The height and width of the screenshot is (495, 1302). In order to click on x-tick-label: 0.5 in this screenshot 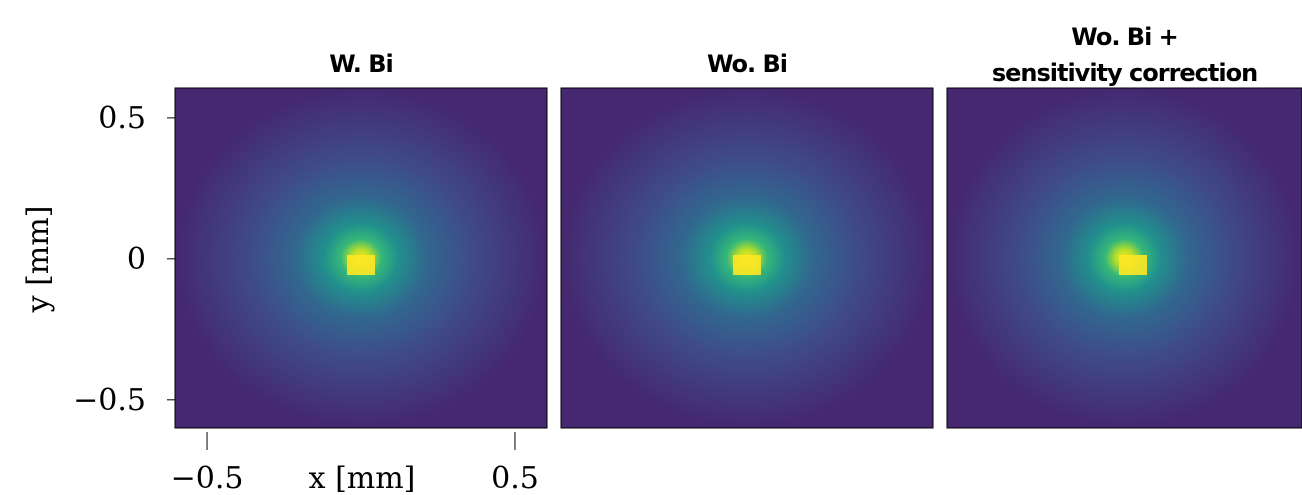, I will do `click(515, 478)`.